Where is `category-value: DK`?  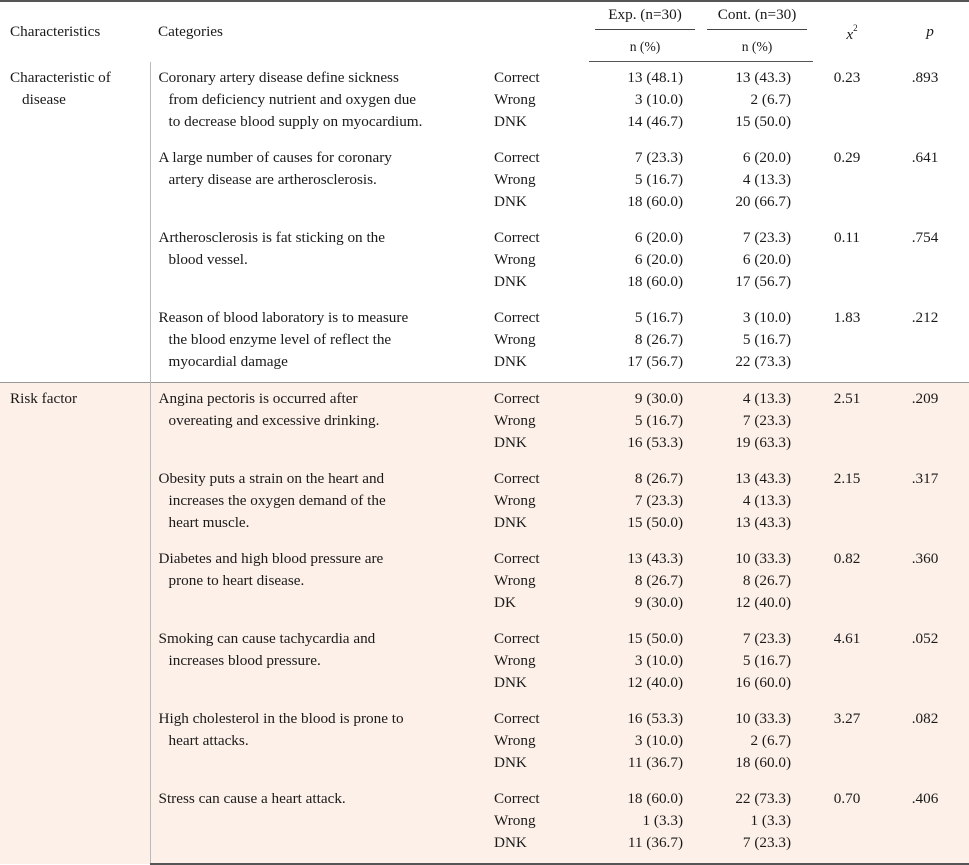 category-value: DK is located at coordinates (505, 602).